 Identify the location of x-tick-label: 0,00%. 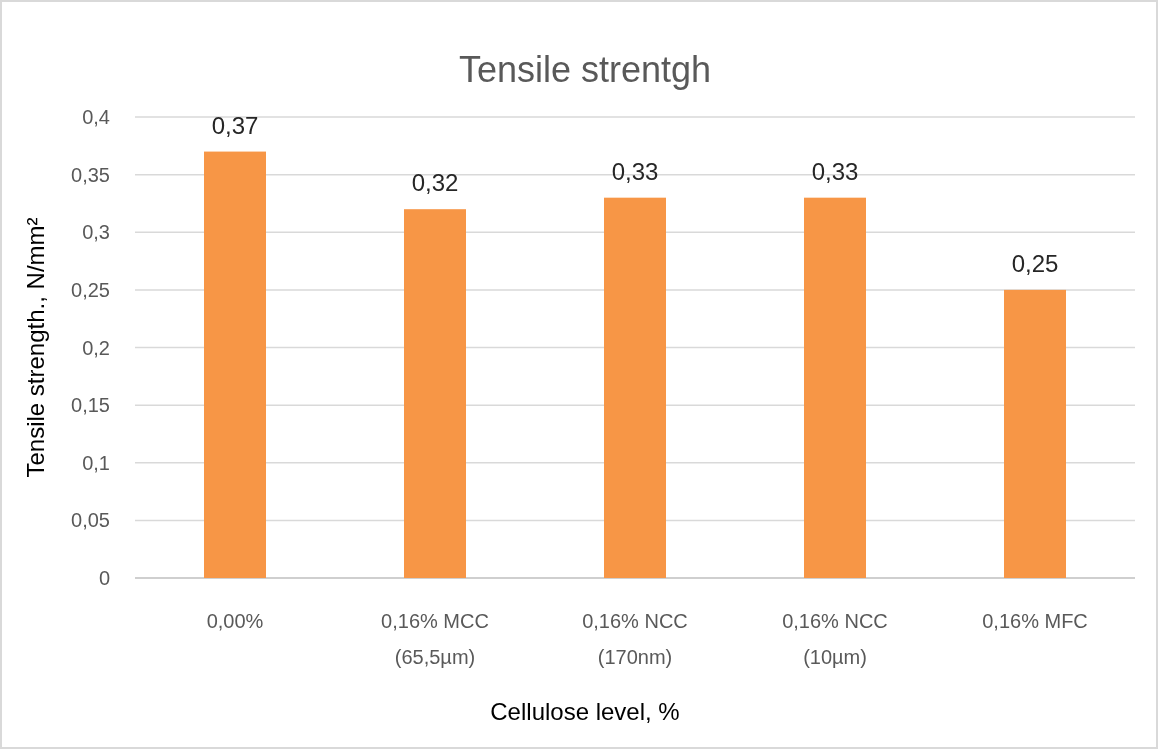
(235, 621).